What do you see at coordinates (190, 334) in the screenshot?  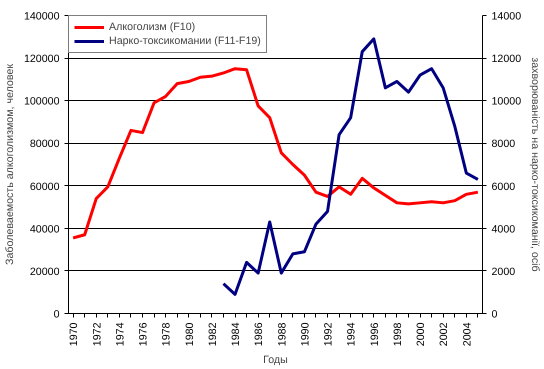 I see `x-tick-label: 1980` at bounding box center [190, 334].